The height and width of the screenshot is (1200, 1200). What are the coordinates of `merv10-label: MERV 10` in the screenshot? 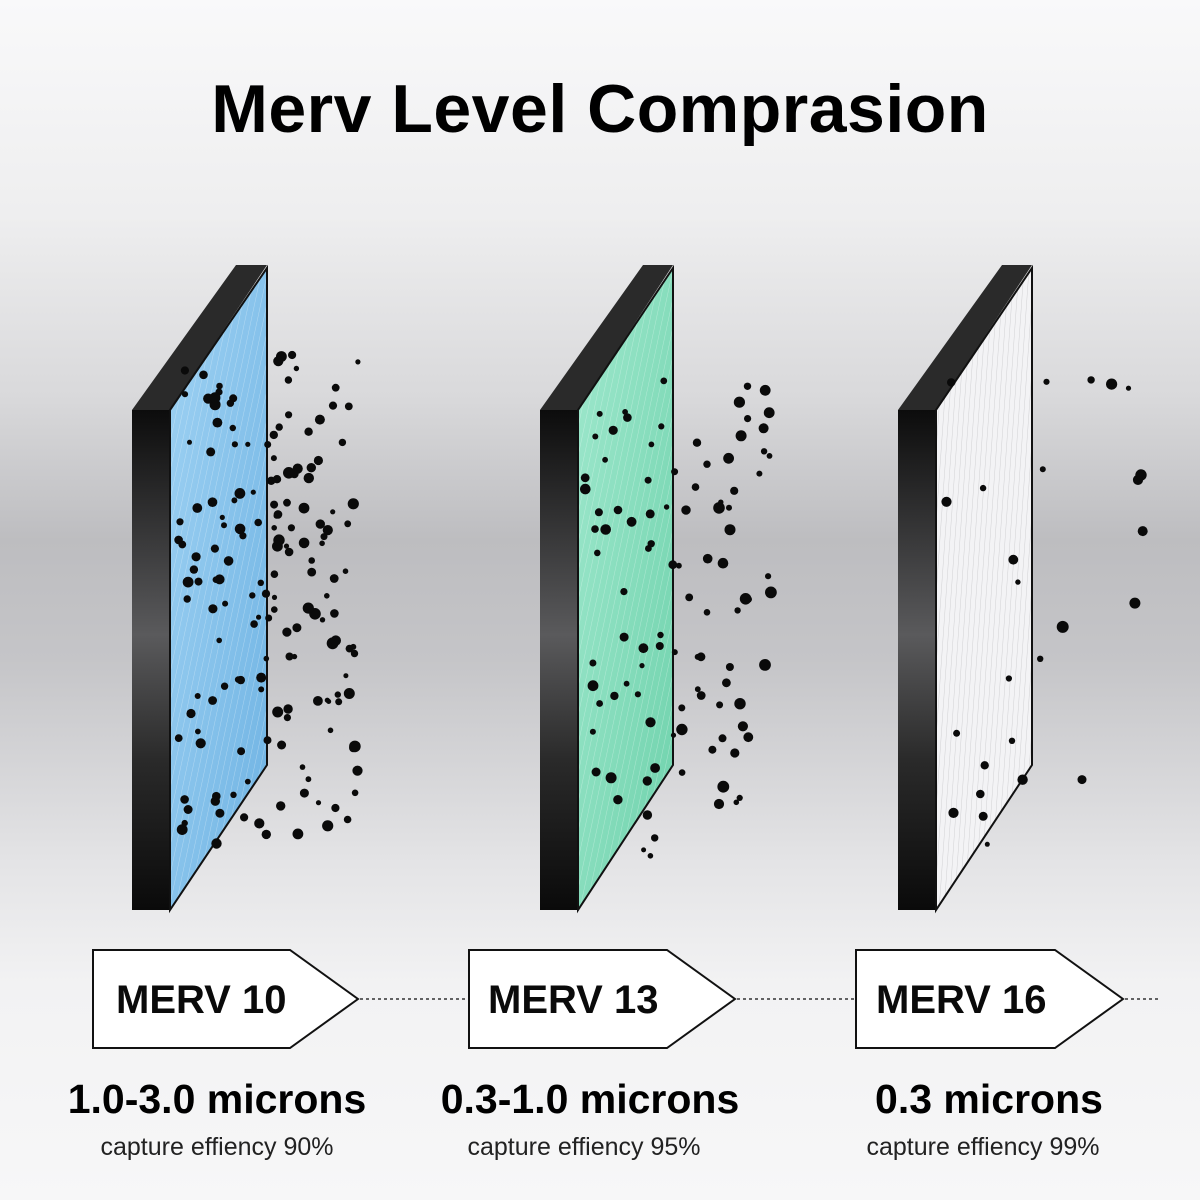 It's located at (201, 1000).